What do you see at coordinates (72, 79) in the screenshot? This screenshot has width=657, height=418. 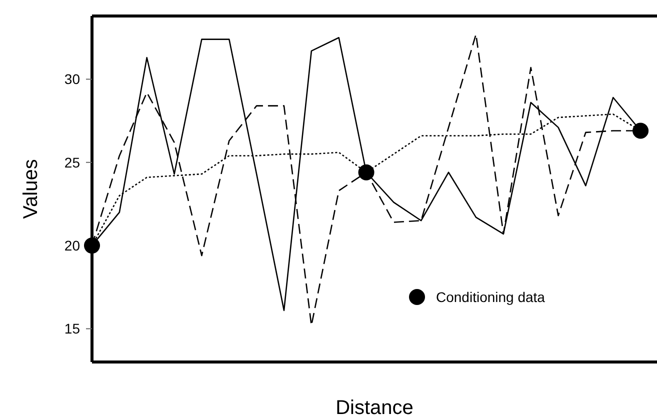 I see `y-tick-label: 30` at bounding box center [72, 79].